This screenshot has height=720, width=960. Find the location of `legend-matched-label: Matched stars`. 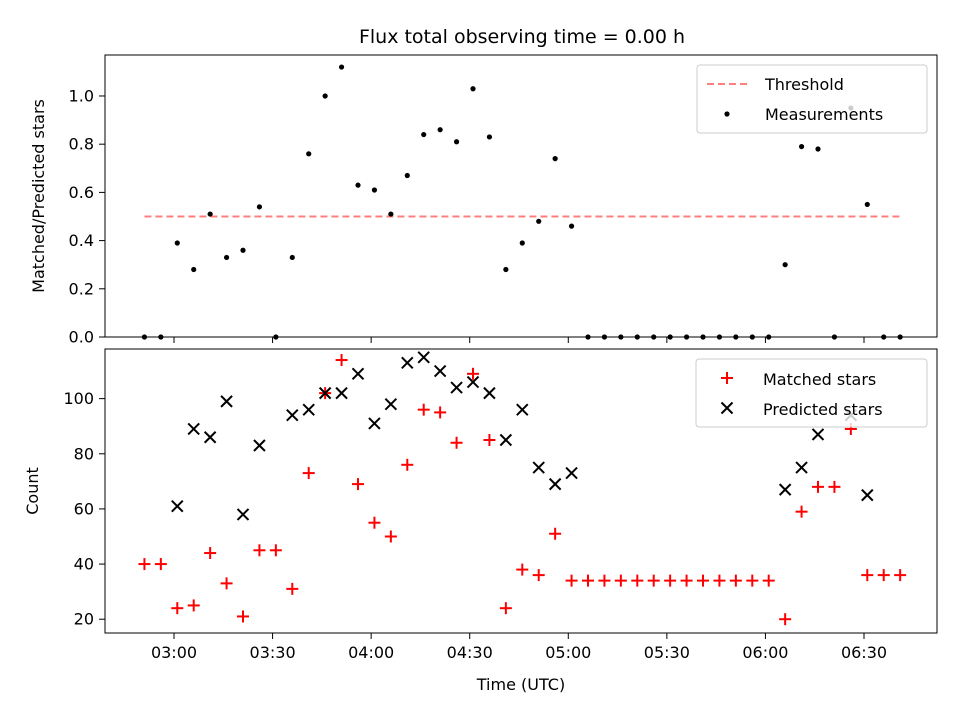

legend-matched-label: Matched stars is located at coordinates (819, 379).